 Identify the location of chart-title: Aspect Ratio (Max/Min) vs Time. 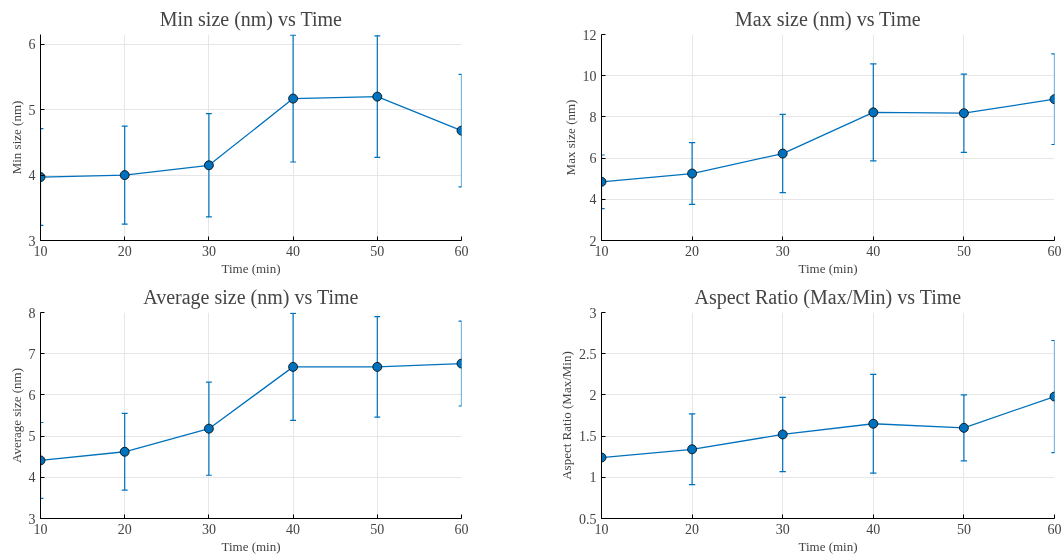
(828, 297).